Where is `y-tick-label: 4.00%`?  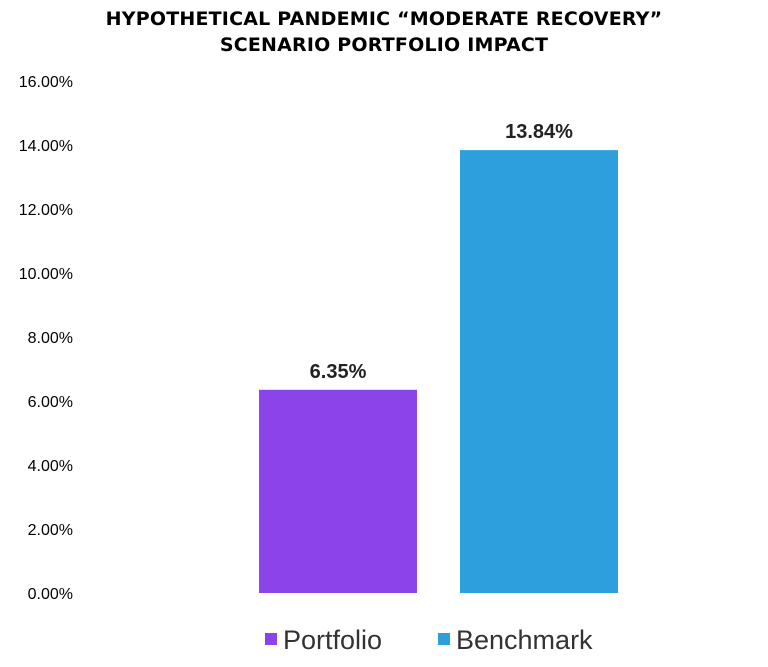
y-tick-label: 4.00% is located at coordinates (50, 466).